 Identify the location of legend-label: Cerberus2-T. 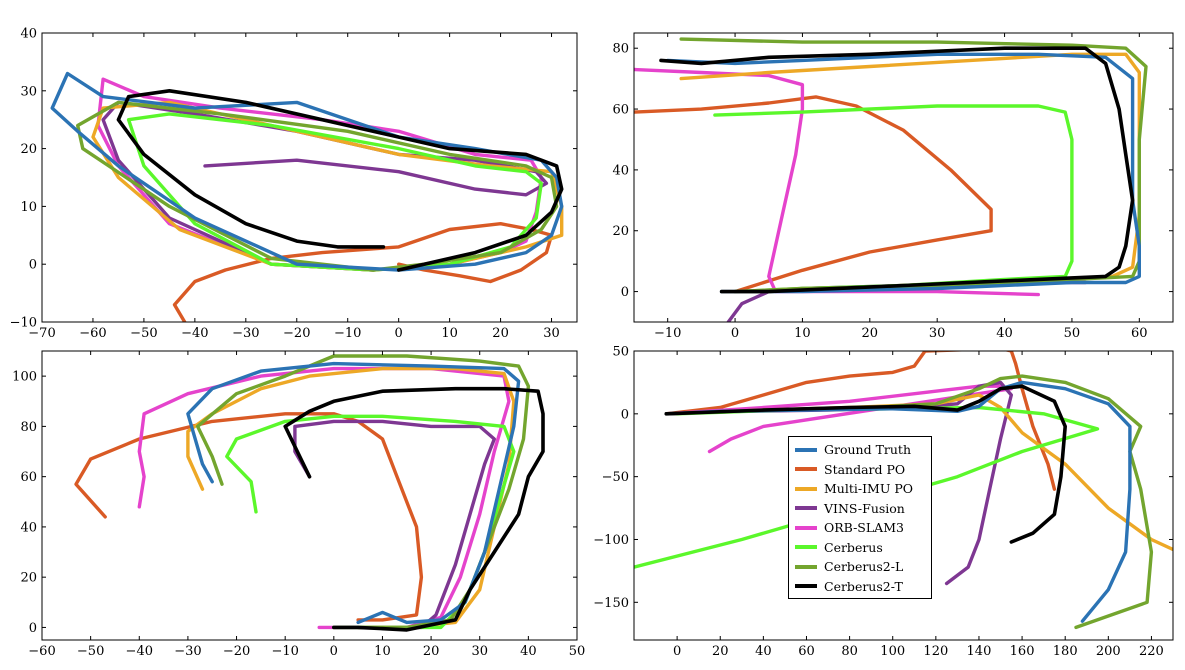
(863, 586).